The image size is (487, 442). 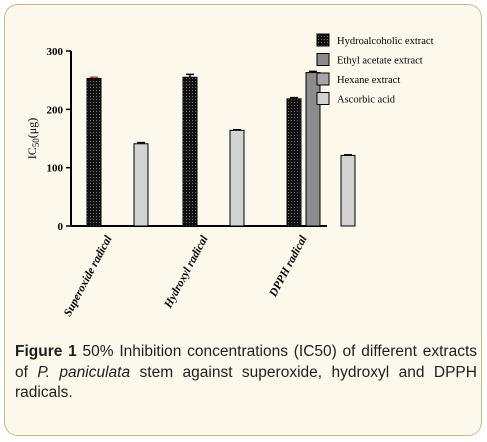 I want to click on x-category-label: Hydroxyl radical, so click(x=186, y=272).